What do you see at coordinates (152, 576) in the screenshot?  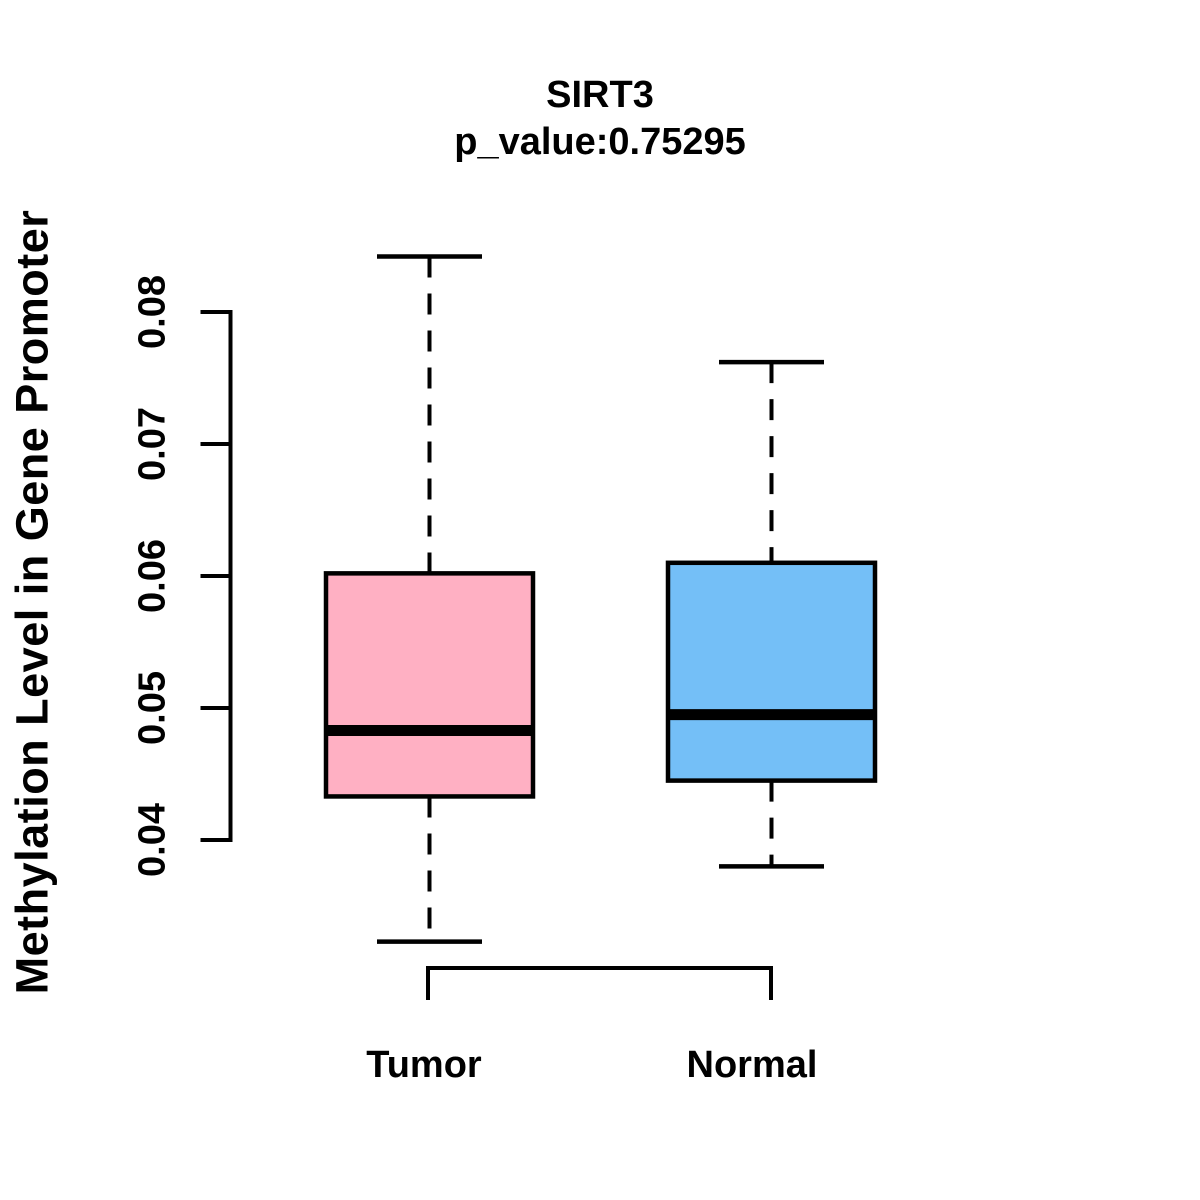 I see `y-tick-label: 0.06` at bounding box center [152, 576].